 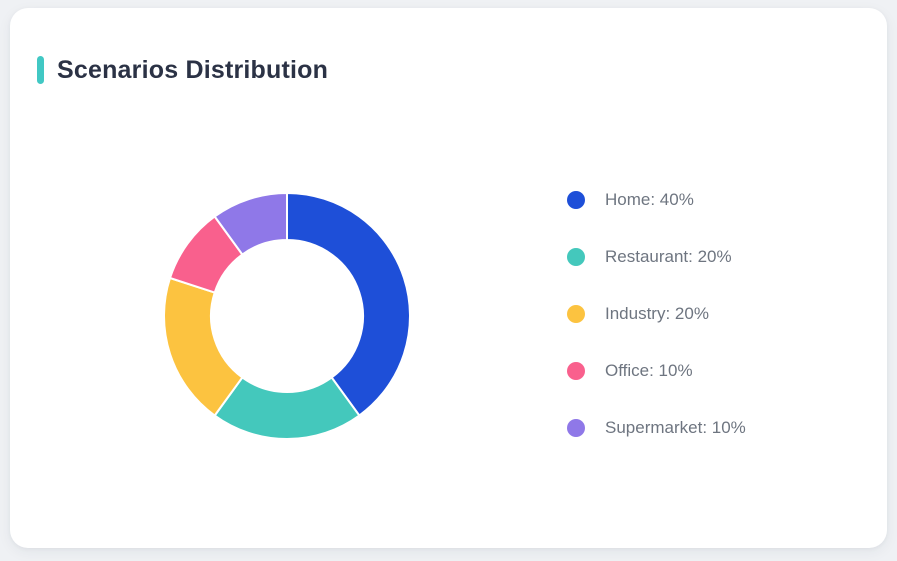 What do you see at coordinates (649, 370) in the screenshot?
I see `legend-label-office: Office: 10%` at bounding box center [649, 370].